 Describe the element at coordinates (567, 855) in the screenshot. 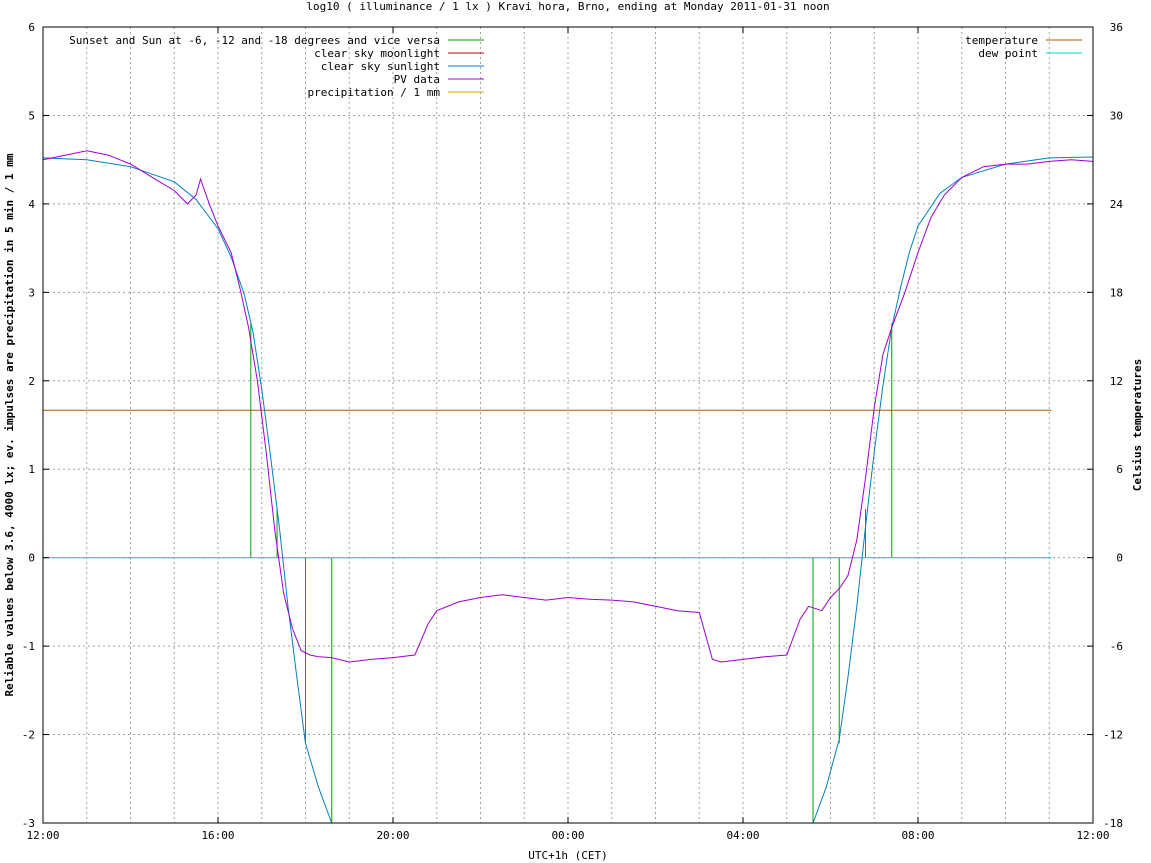

I see `x-axis-label: UTC+1h (CET)` at that location.